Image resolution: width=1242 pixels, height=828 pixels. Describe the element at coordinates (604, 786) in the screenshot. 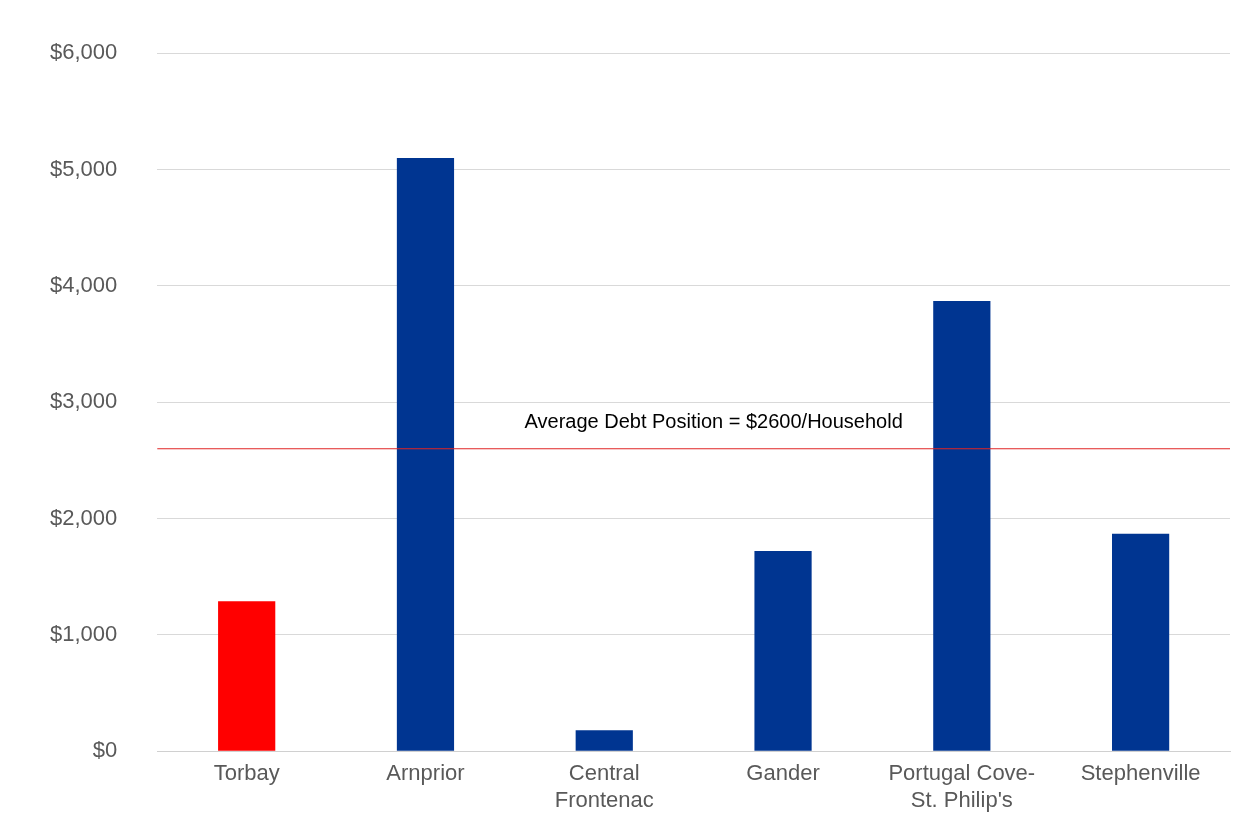

I see `x-tick-label: Central Frontenac` at that location.